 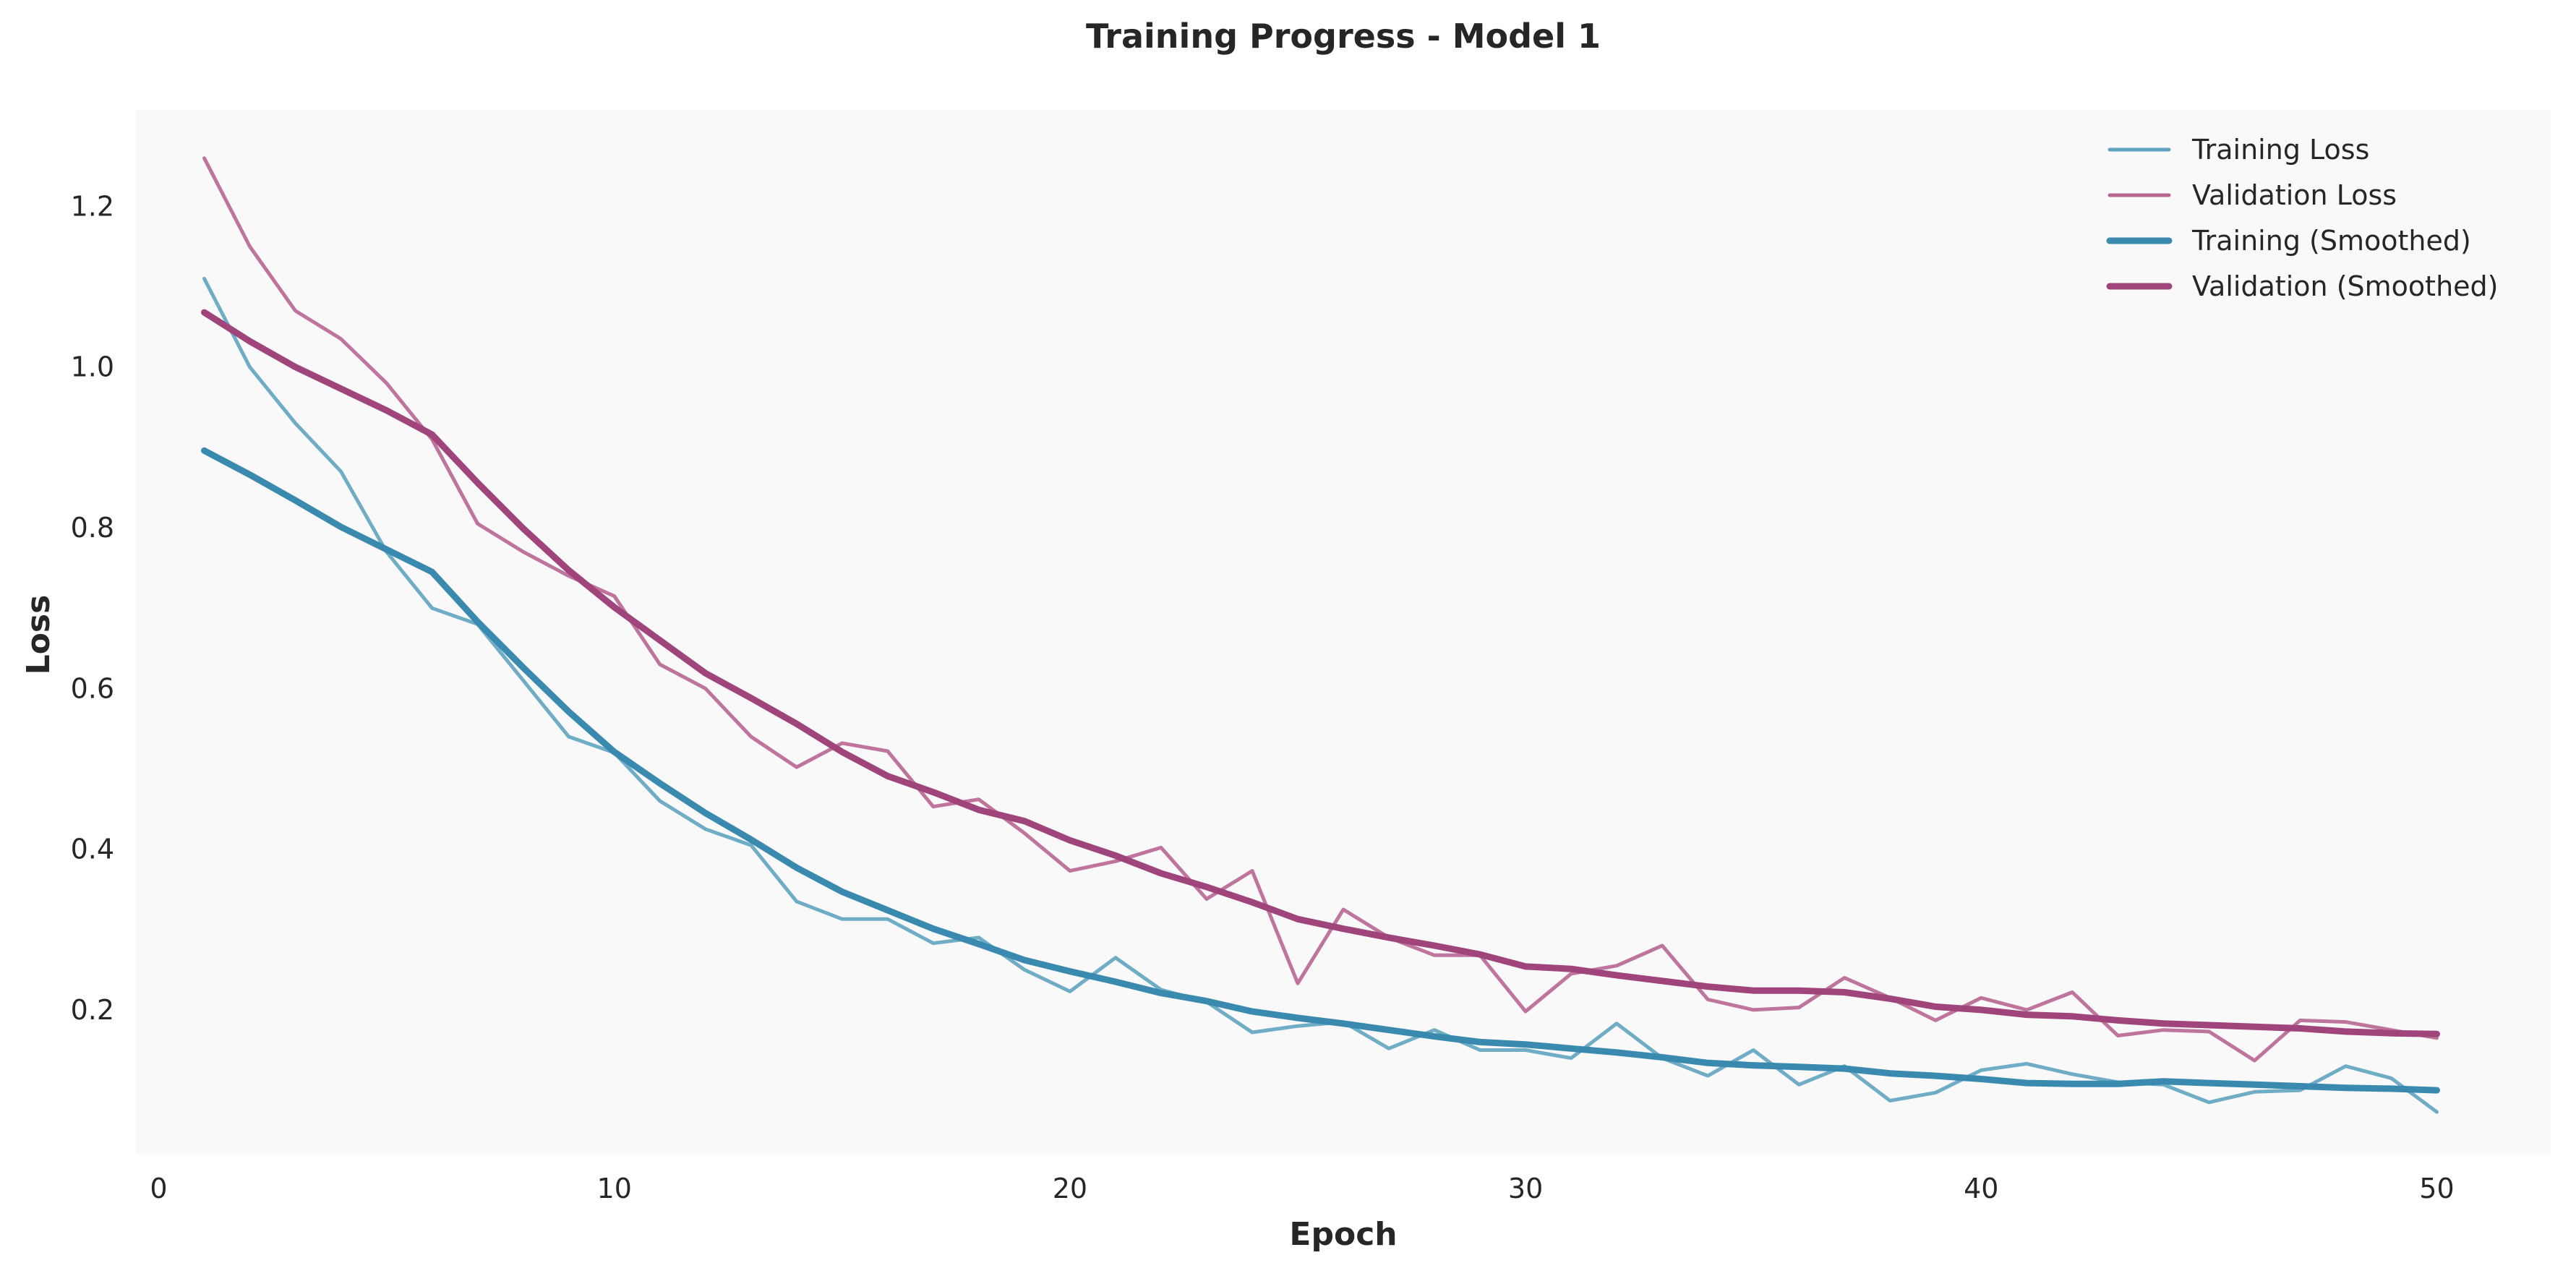 I want to click on y-axis-ticks: 0.2 0.4 0.6 0.8 1.0 1.2, so click(x=92, y=608).